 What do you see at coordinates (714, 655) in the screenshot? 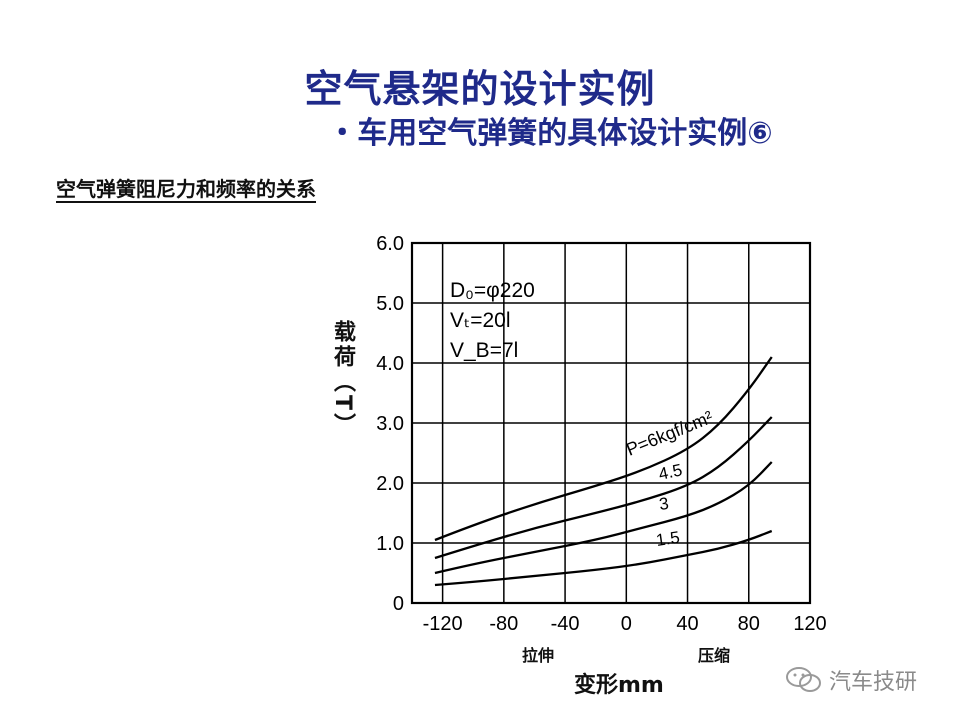
I see `x-caption-compression: 压缩` at bounding box center [714, 655].